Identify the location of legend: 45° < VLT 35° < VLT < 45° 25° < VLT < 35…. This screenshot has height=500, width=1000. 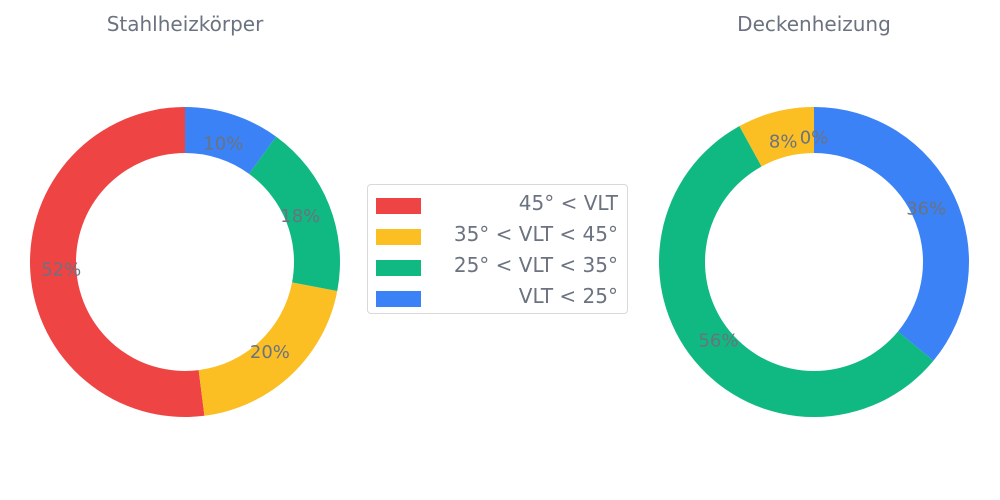
(497, 249).